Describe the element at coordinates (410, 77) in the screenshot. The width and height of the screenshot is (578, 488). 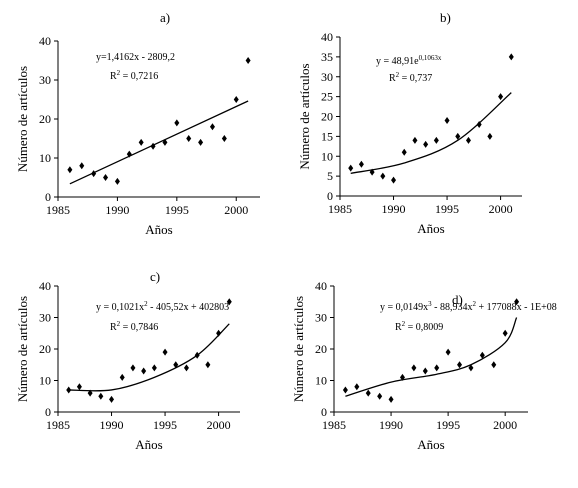
I see `r-squared-label: R2 = 0,737` at that location.